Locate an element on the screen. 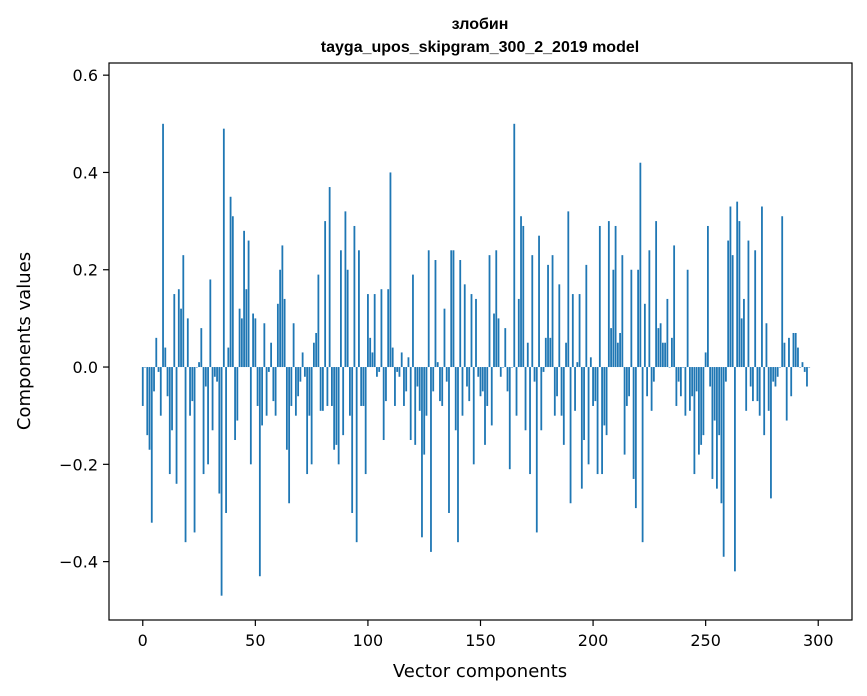 This screenshot has height=696, width=867. y-tick-label-1: −0.2 is located at coordinates (78, 464).